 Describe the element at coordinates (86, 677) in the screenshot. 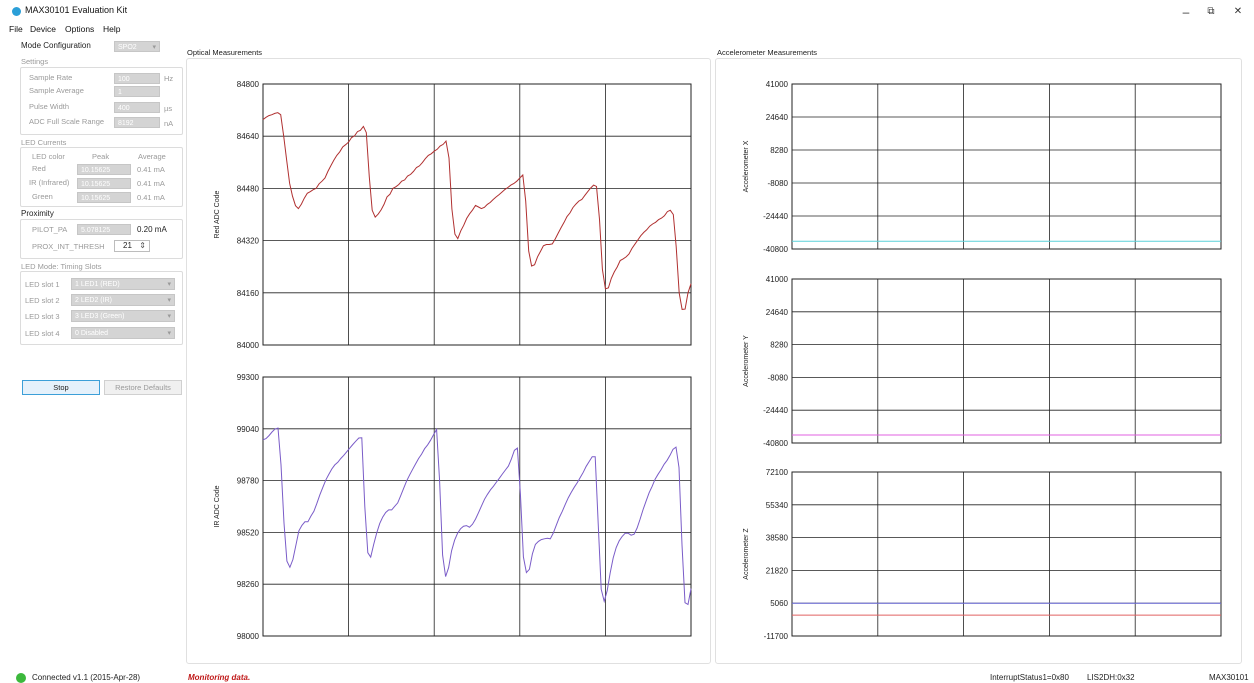

I see `connection-status-text: Connected v1.1 (2015-Apr-28)` at that location.